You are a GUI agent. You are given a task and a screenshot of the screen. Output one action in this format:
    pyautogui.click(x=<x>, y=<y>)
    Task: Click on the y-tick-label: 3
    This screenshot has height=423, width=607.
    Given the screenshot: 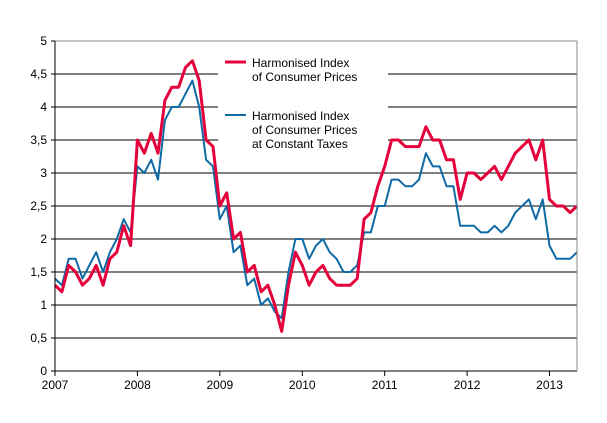 What is the action you would take?
    pyautogui.click(x=43, y=173)
    